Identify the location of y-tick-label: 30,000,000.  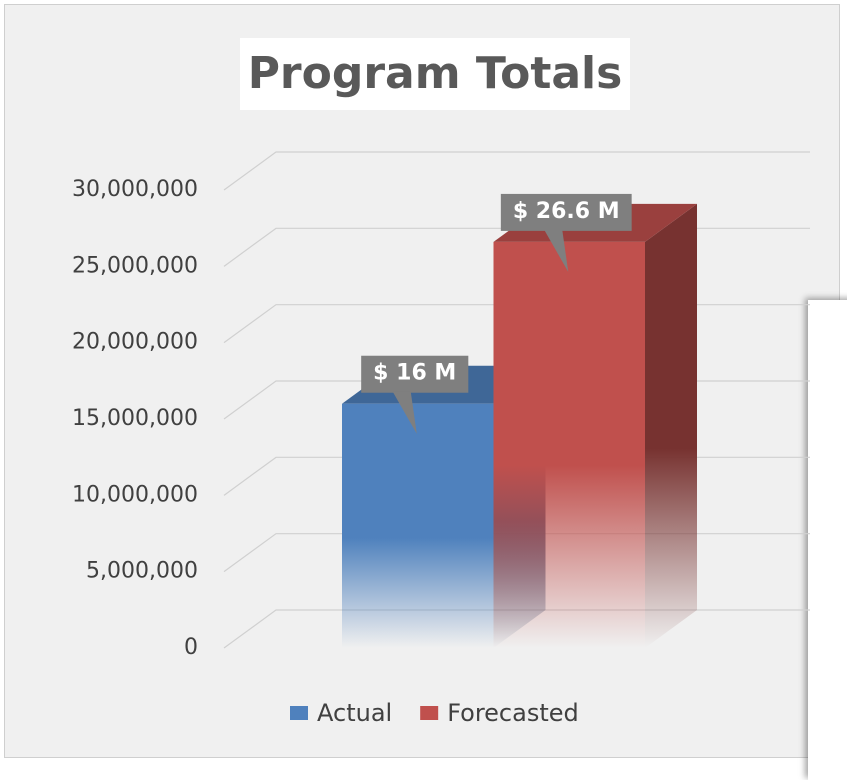
(135, 189).